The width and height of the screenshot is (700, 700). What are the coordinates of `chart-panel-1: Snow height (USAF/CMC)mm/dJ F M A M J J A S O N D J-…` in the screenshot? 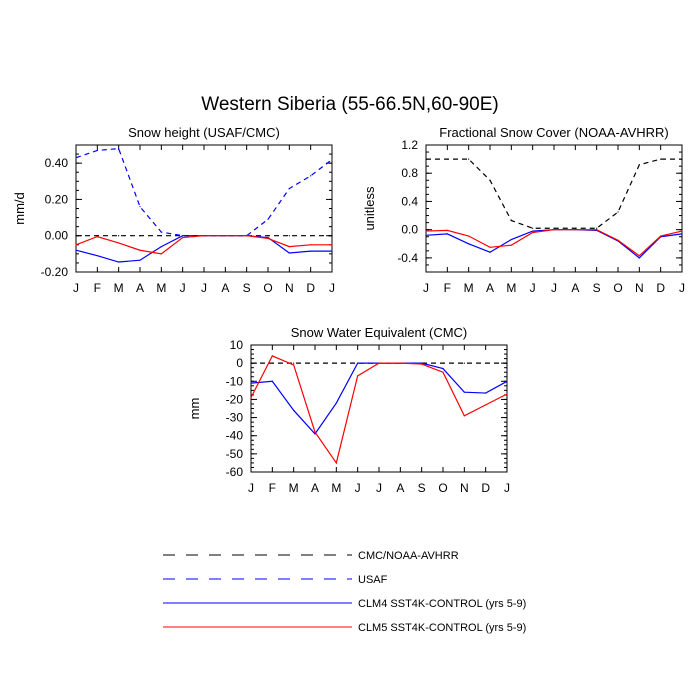 It's located at (173, 210).